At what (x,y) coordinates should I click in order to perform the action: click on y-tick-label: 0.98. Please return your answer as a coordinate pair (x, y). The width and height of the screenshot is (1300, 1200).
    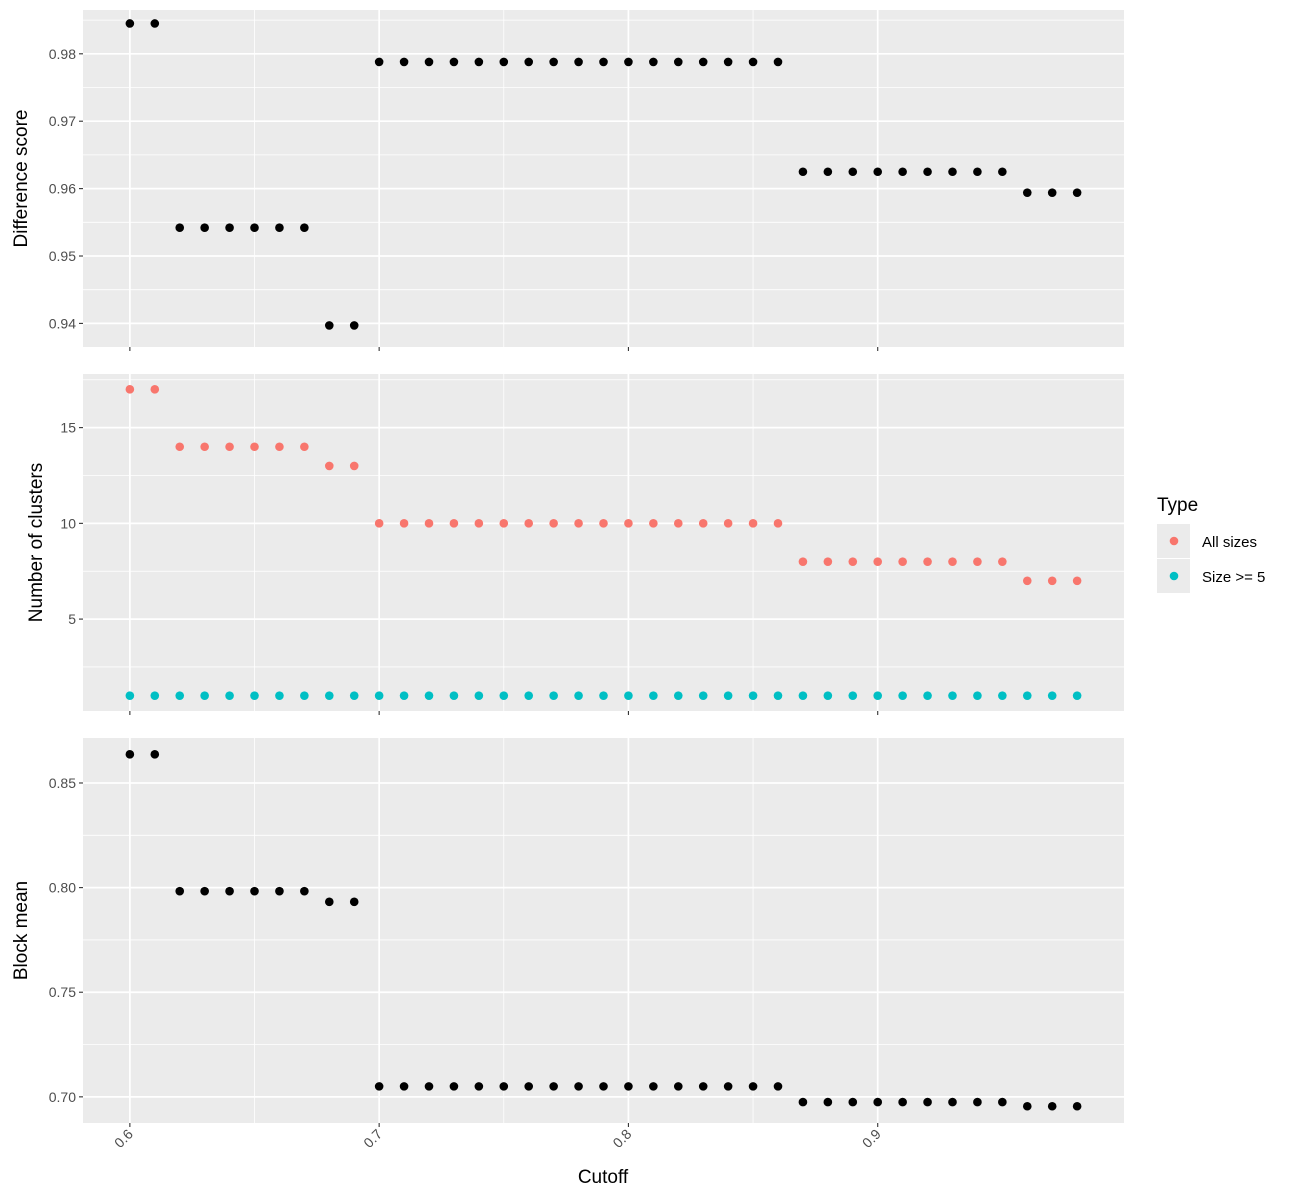
    Looking at the image, I should click on (62, 54).